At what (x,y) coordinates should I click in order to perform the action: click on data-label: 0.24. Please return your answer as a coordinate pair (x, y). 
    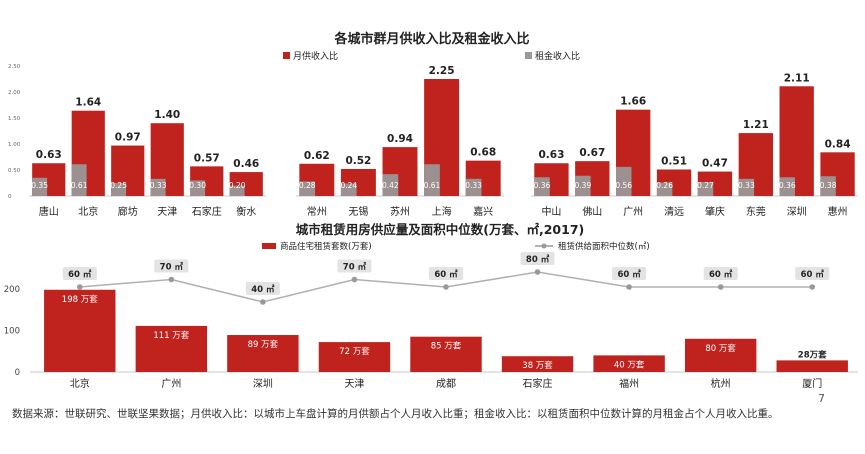
    Looking at the image, I should click on (348, 185).